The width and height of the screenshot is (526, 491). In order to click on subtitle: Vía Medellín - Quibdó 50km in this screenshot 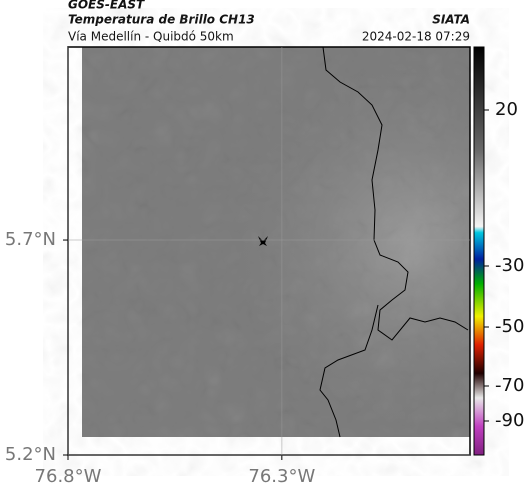, I will do `click(151, 37)`.